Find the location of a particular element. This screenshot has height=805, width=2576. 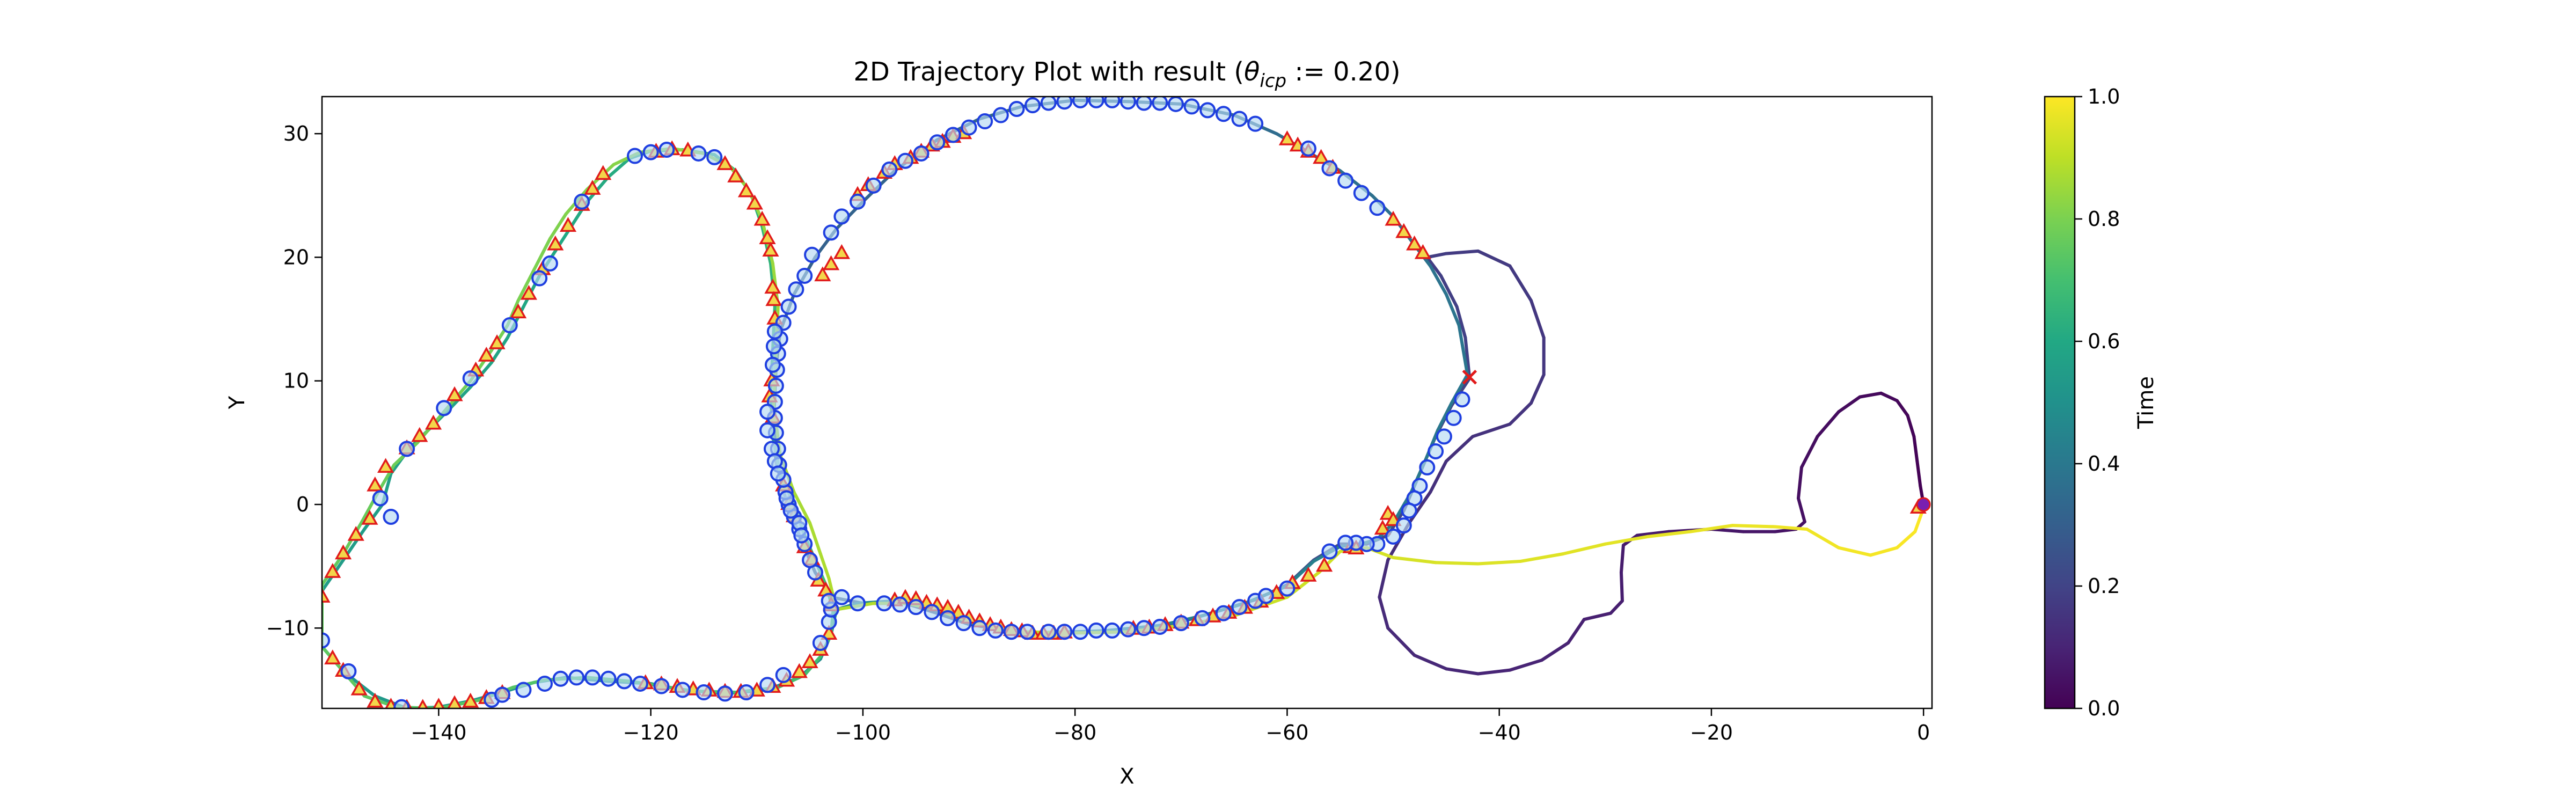

colorbar-tick-label: 0.8 is located at coordinates (2104, 219).